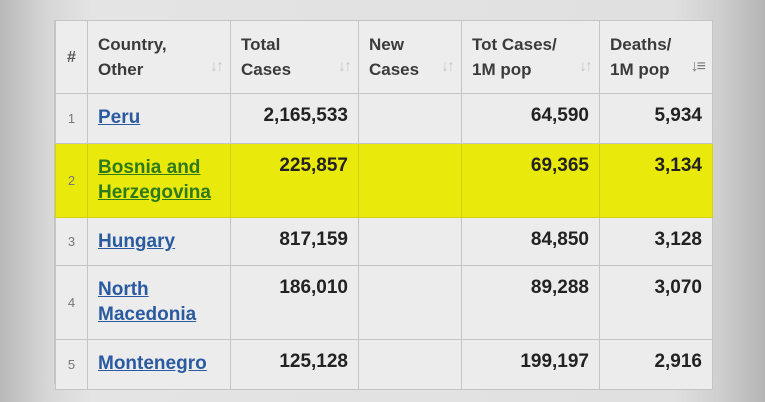 Image resolution: width=765 pixels, height=402 pixels. Describe the element at coordinates (154, 180) in the screenshot. I see `country-link: Bosnia and Herzegovina` at that location.